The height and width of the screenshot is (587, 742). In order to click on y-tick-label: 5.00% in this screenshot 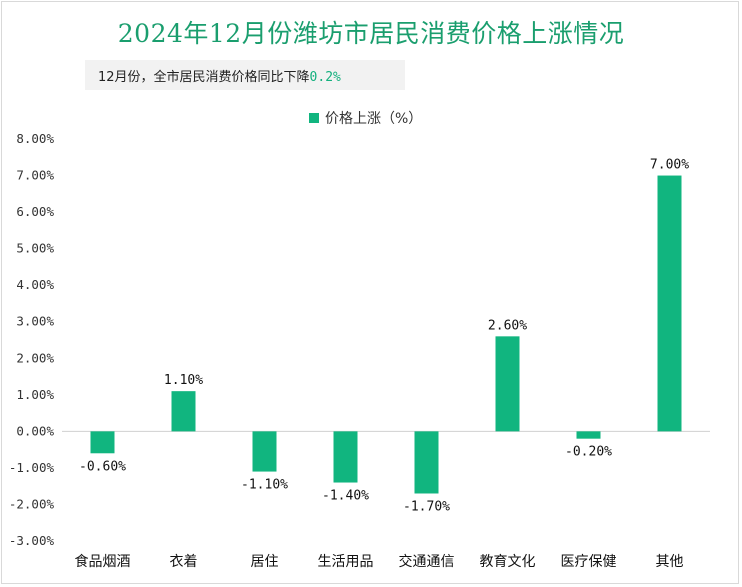, I will do `click(35, 248)`.